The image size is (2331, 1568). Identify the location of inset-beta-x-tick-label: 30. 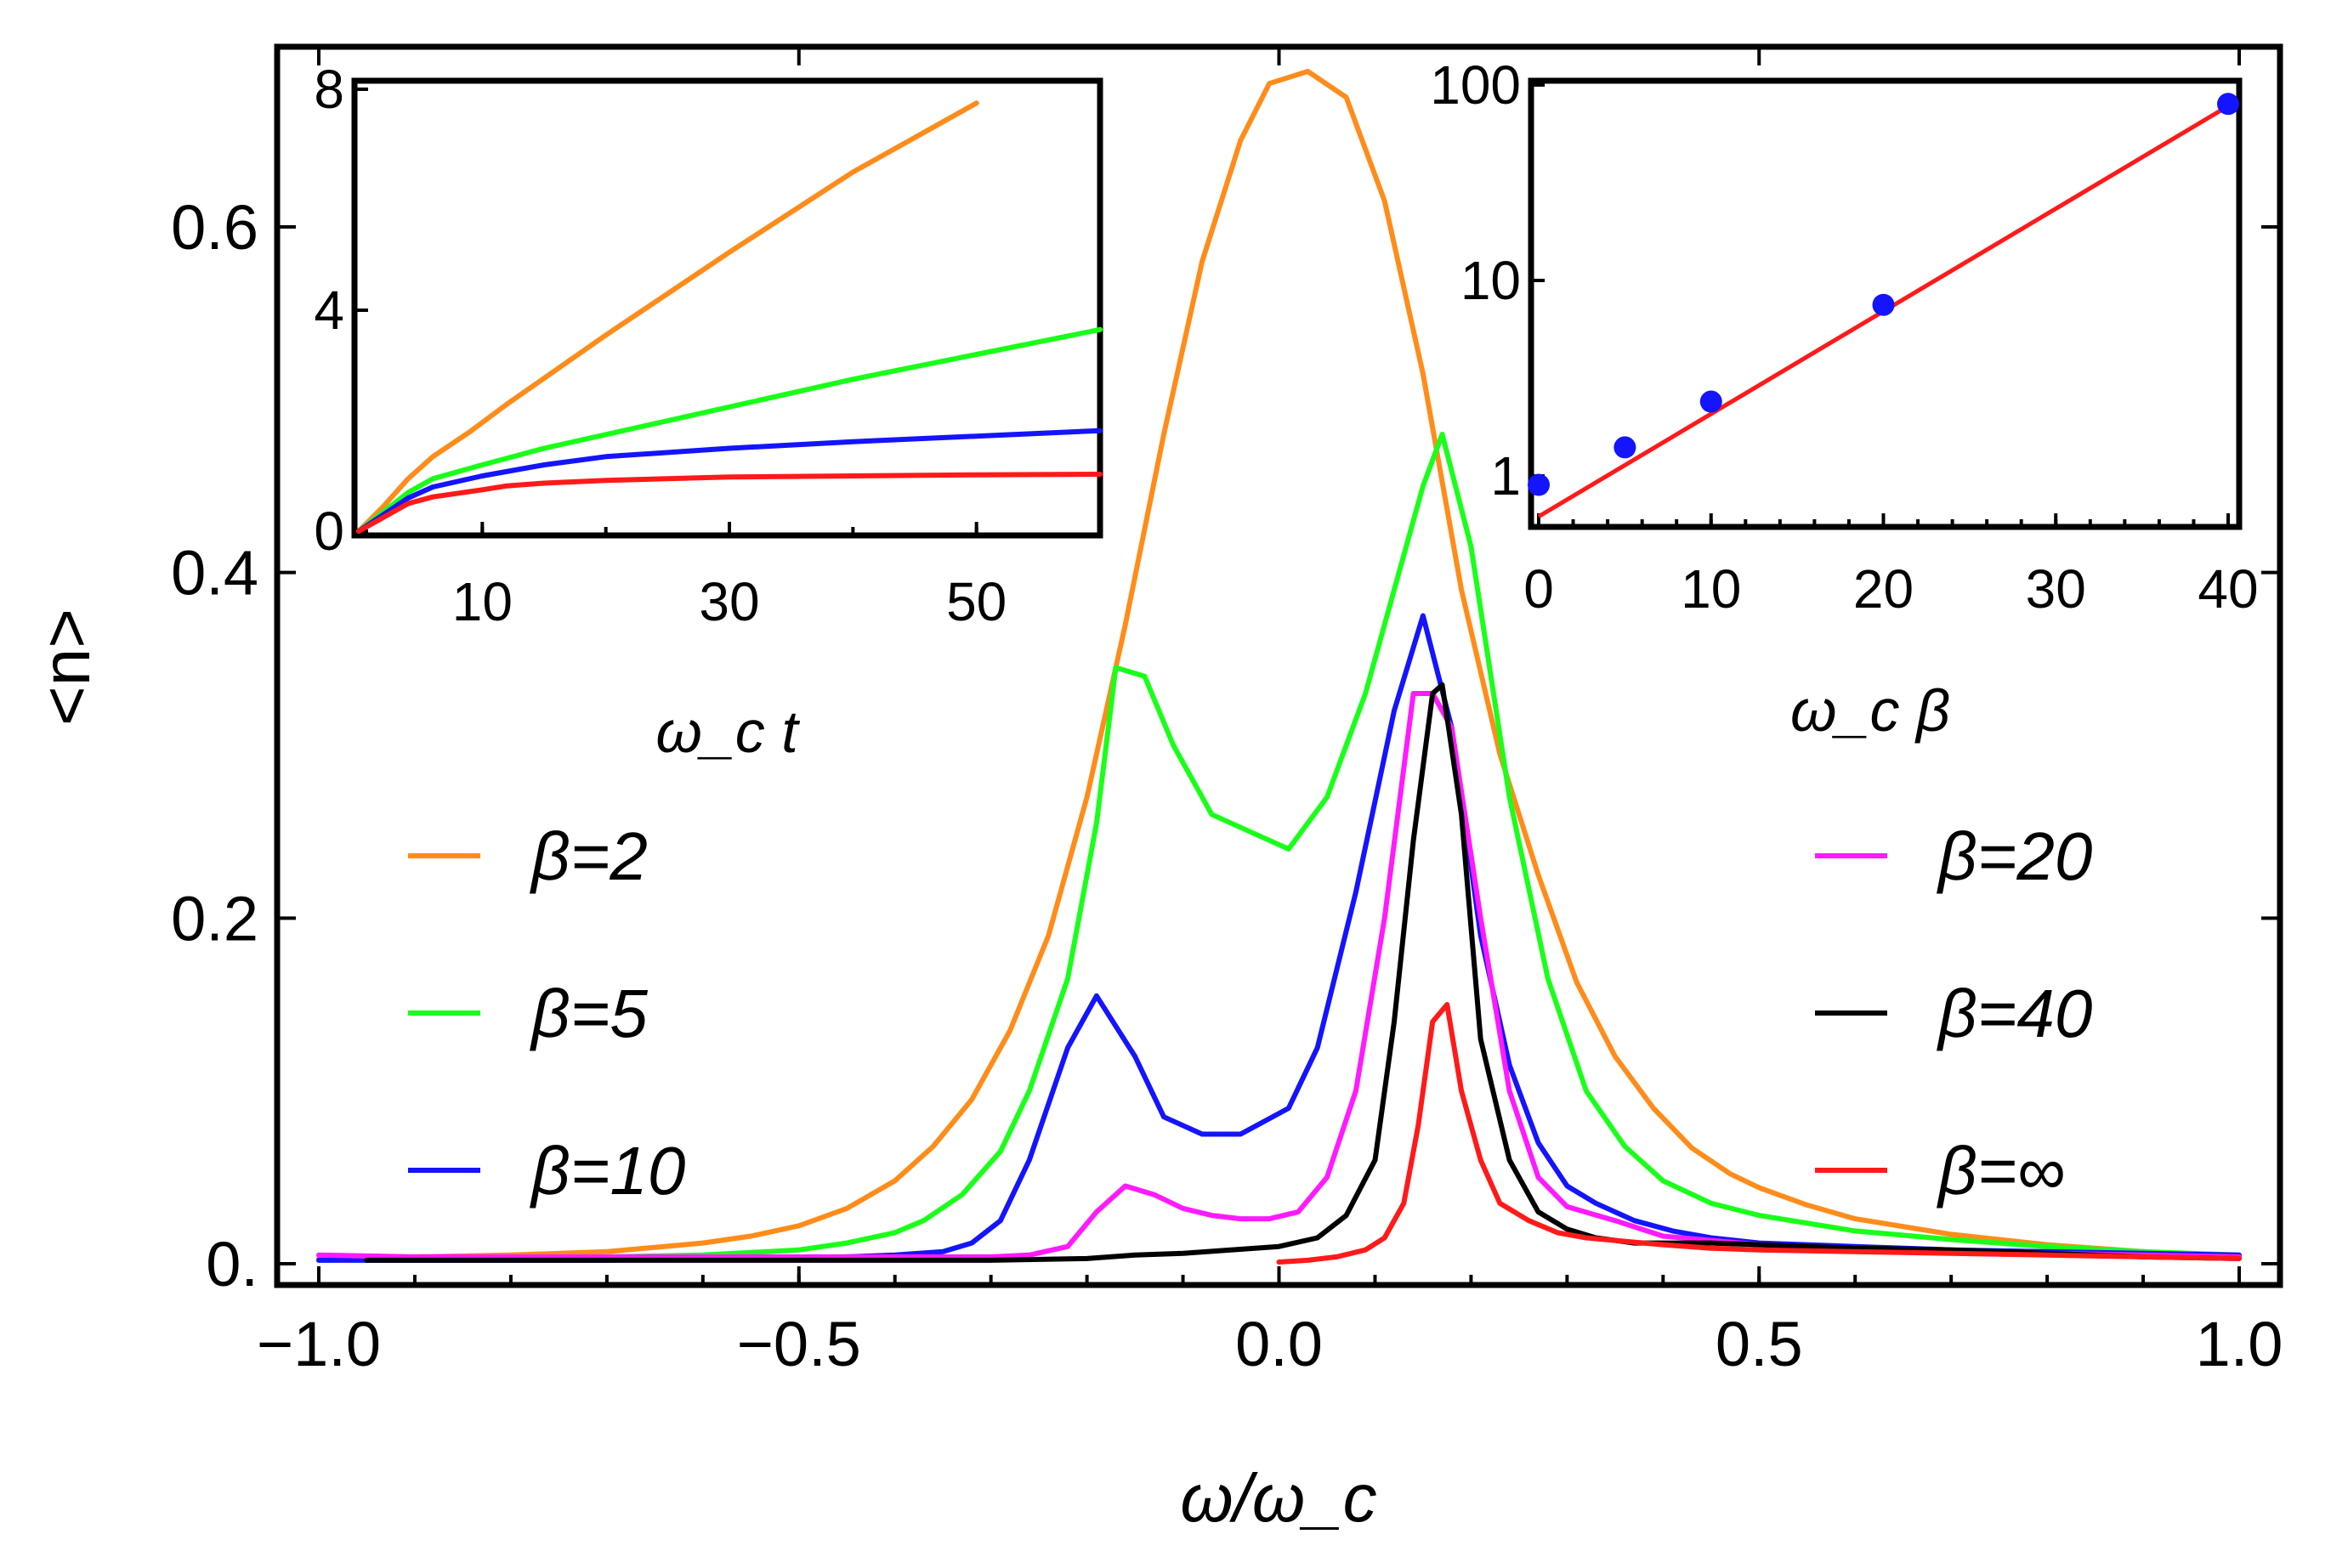
(2056, 589).